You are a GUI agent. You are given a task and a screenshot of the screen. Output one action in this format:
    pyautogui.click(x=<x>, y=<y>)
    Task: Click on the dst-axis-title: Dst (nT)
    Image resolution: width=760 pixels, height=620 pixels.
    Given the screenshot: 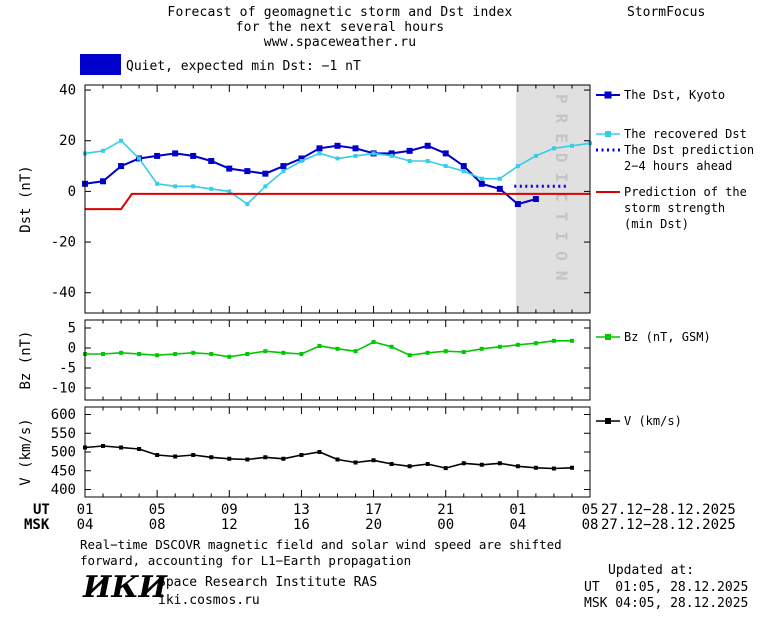 What is the action you would take?
    pyautogui.click(x=26, y=198)
    